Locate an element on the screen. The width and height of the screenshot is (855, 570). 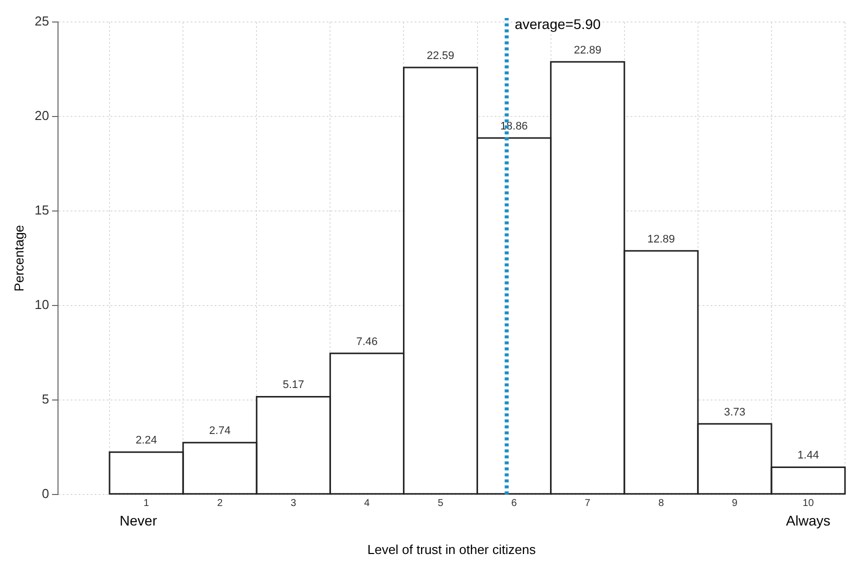
text: Always is located at coordinates (808, 520).